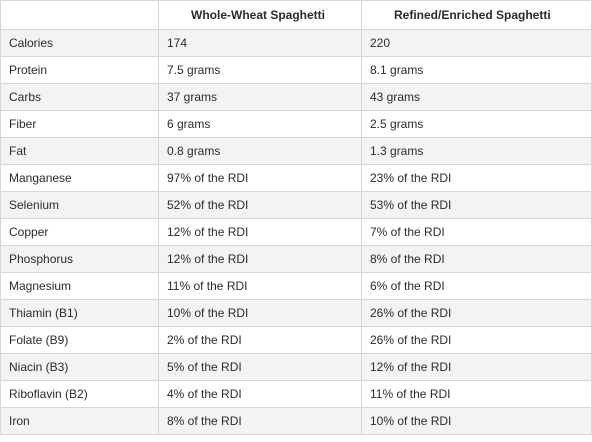 This screenshot has height=442, width=592. I want to click on table-row: Carbs 37 grams 43 grams, so click(296, 97).